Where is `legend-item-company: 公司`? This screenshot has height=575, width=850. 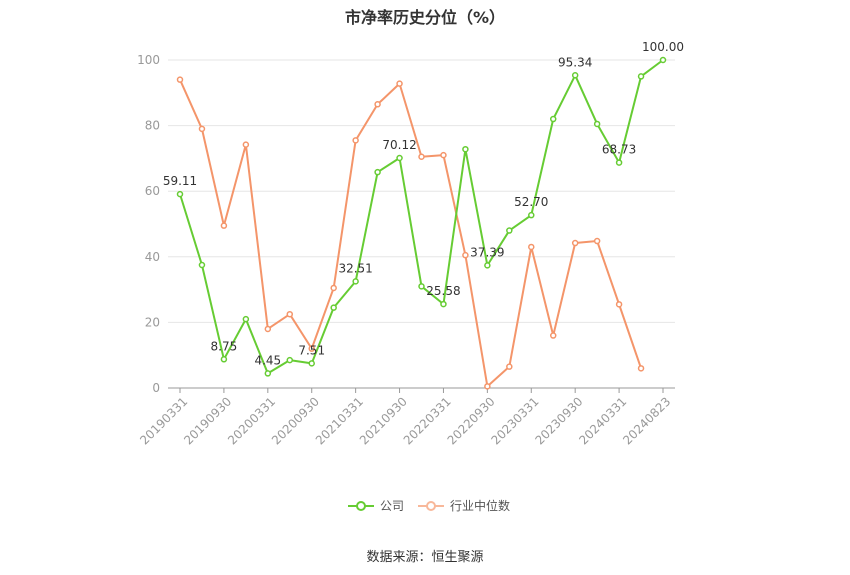 legend-item-company: 公司 is located at coordinates (376, 505).